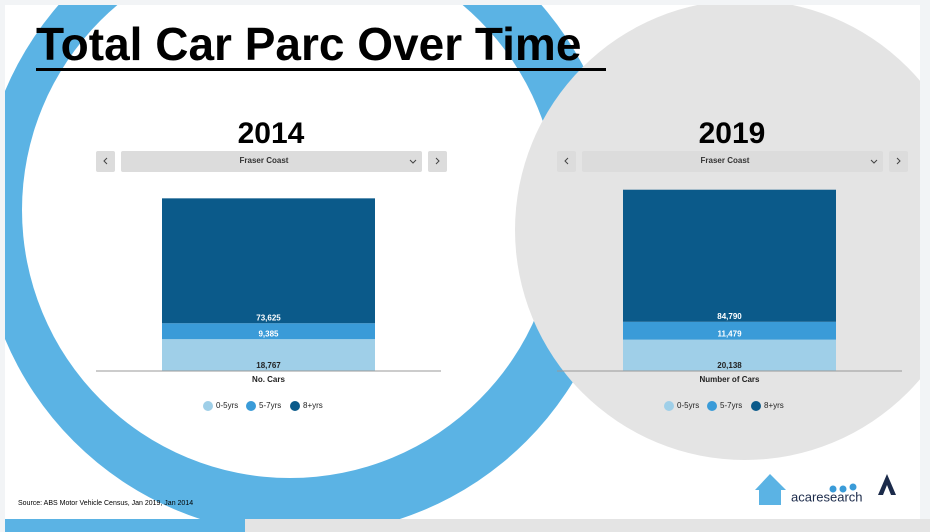  I want to click on data-label: 11,479, so click(729, 334).